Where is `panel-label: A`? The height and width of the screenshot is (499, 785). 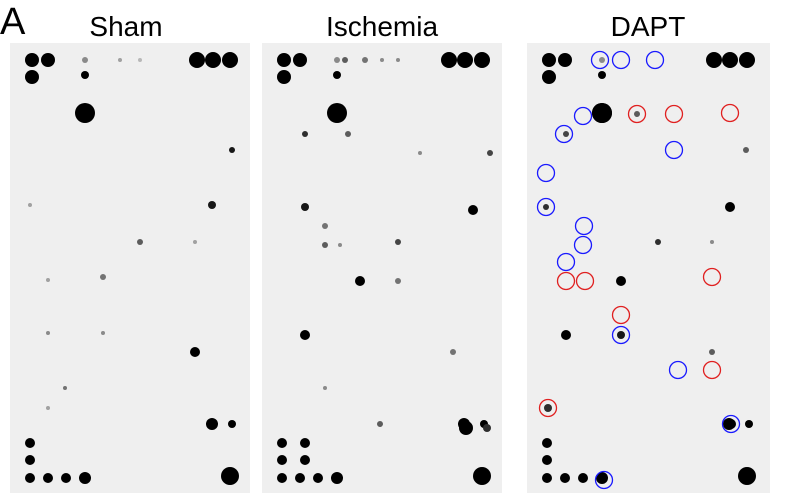 panel-label: A is located at coordinates (13, 22).